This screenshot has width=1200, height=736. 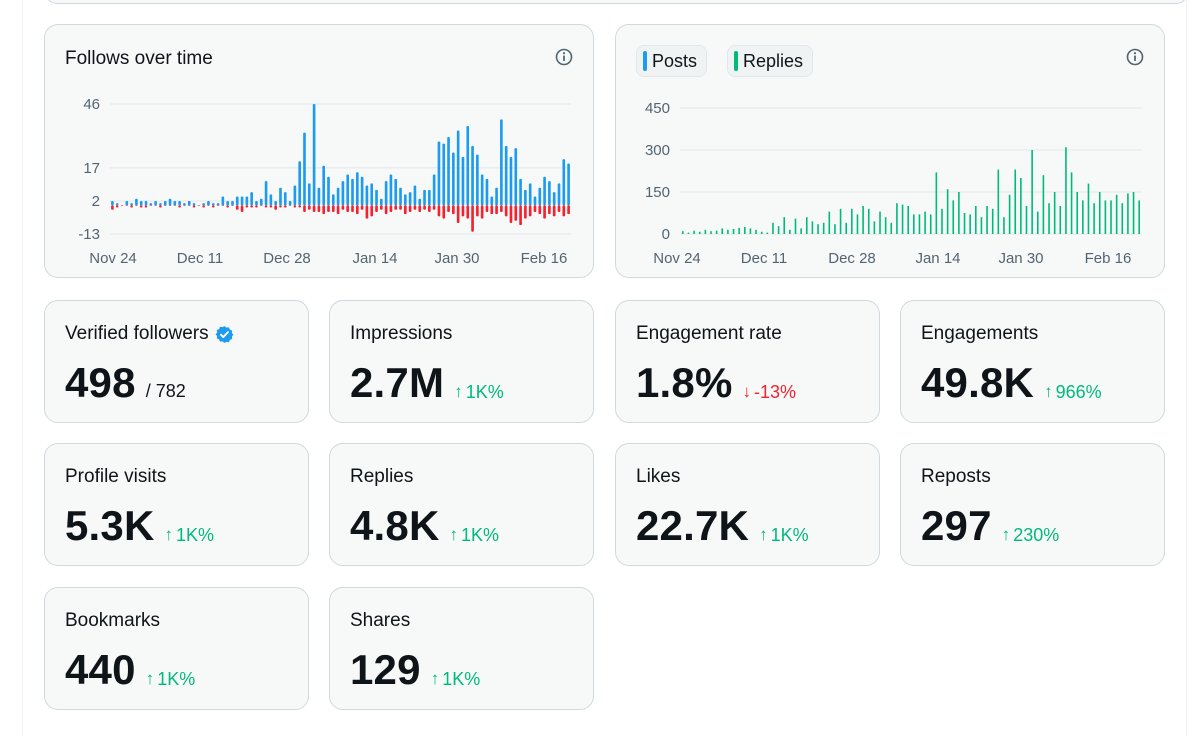 What do you see at coordinates (461, 361) in the screenshot?
I see `stat-card-impressions: Impressions 2.7M ↑ 1K%` at bounding box center [461, 361].